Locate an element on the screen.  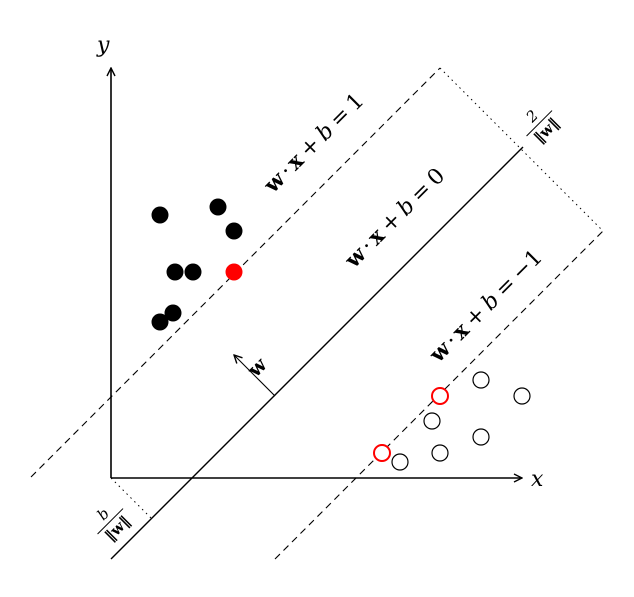
x-axis-label: x is located at coordinates (537, 479).